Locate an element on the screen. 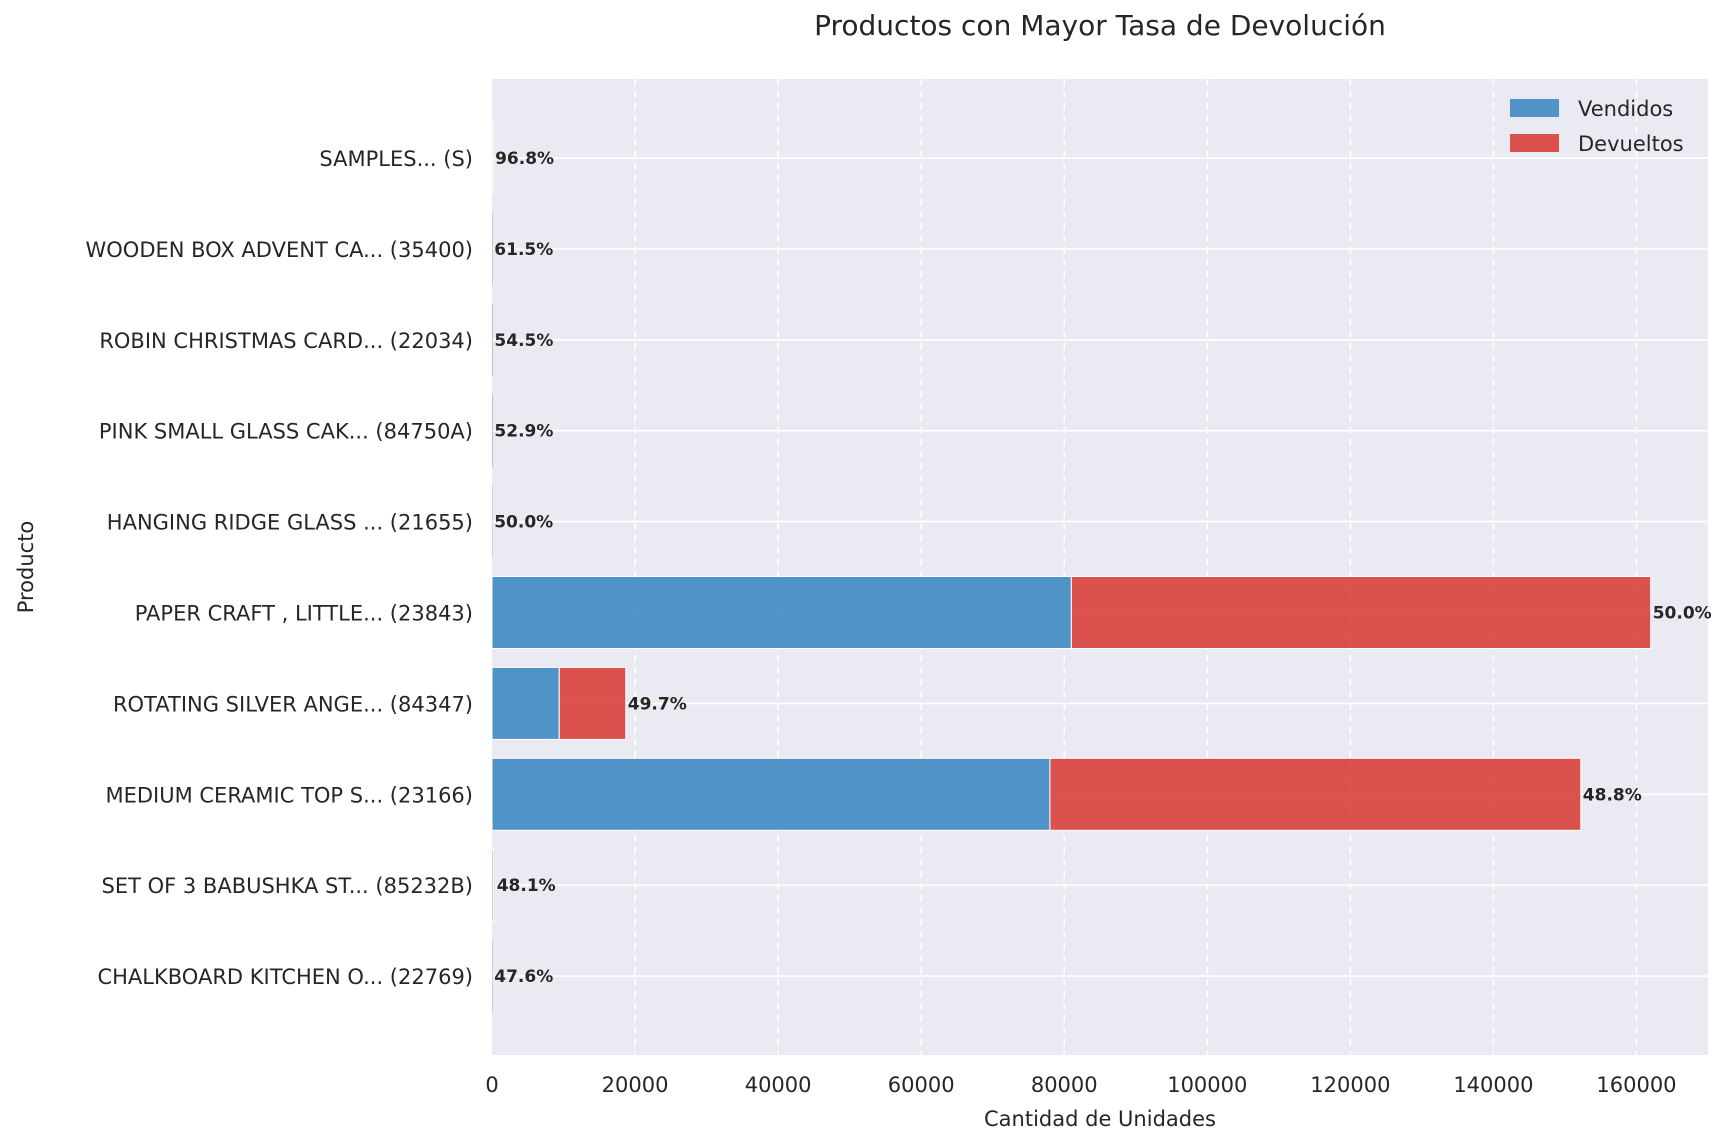  return-rate-label: 52.9% is located at coordinates (523, 432).